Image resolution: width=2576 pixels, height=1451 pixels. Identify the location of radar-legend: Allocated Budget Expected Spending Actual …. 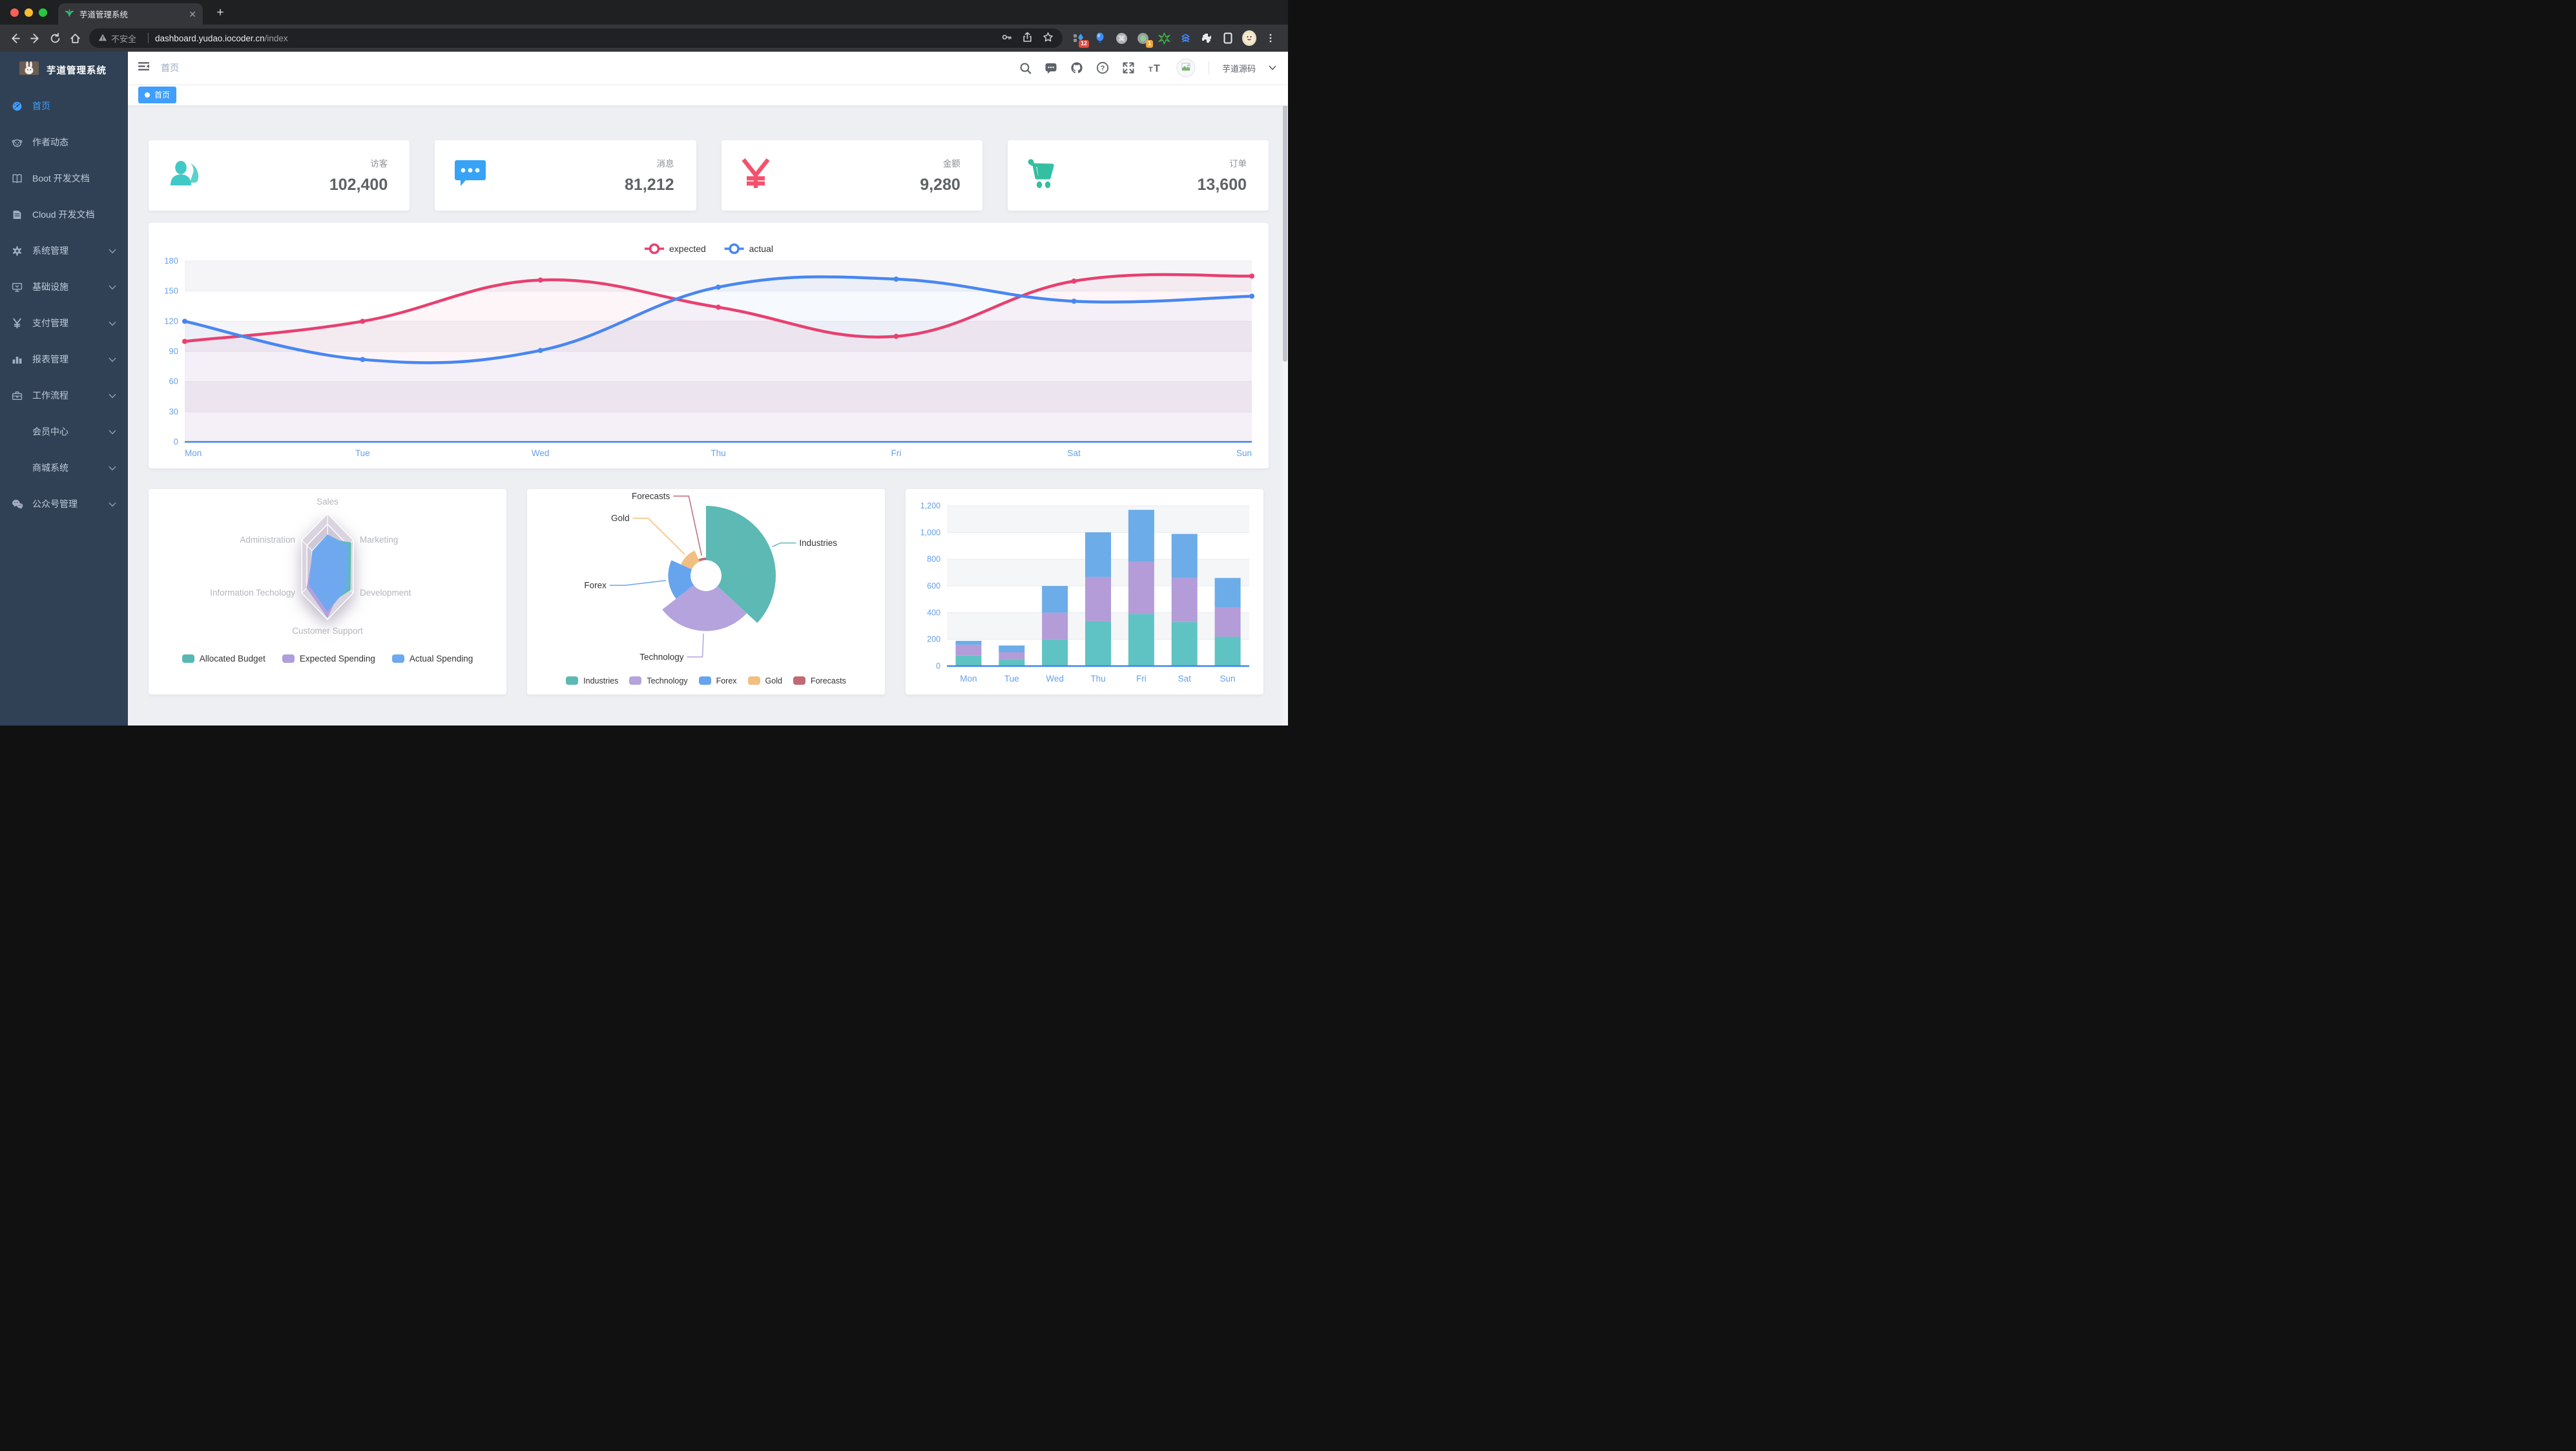
(327, 658).